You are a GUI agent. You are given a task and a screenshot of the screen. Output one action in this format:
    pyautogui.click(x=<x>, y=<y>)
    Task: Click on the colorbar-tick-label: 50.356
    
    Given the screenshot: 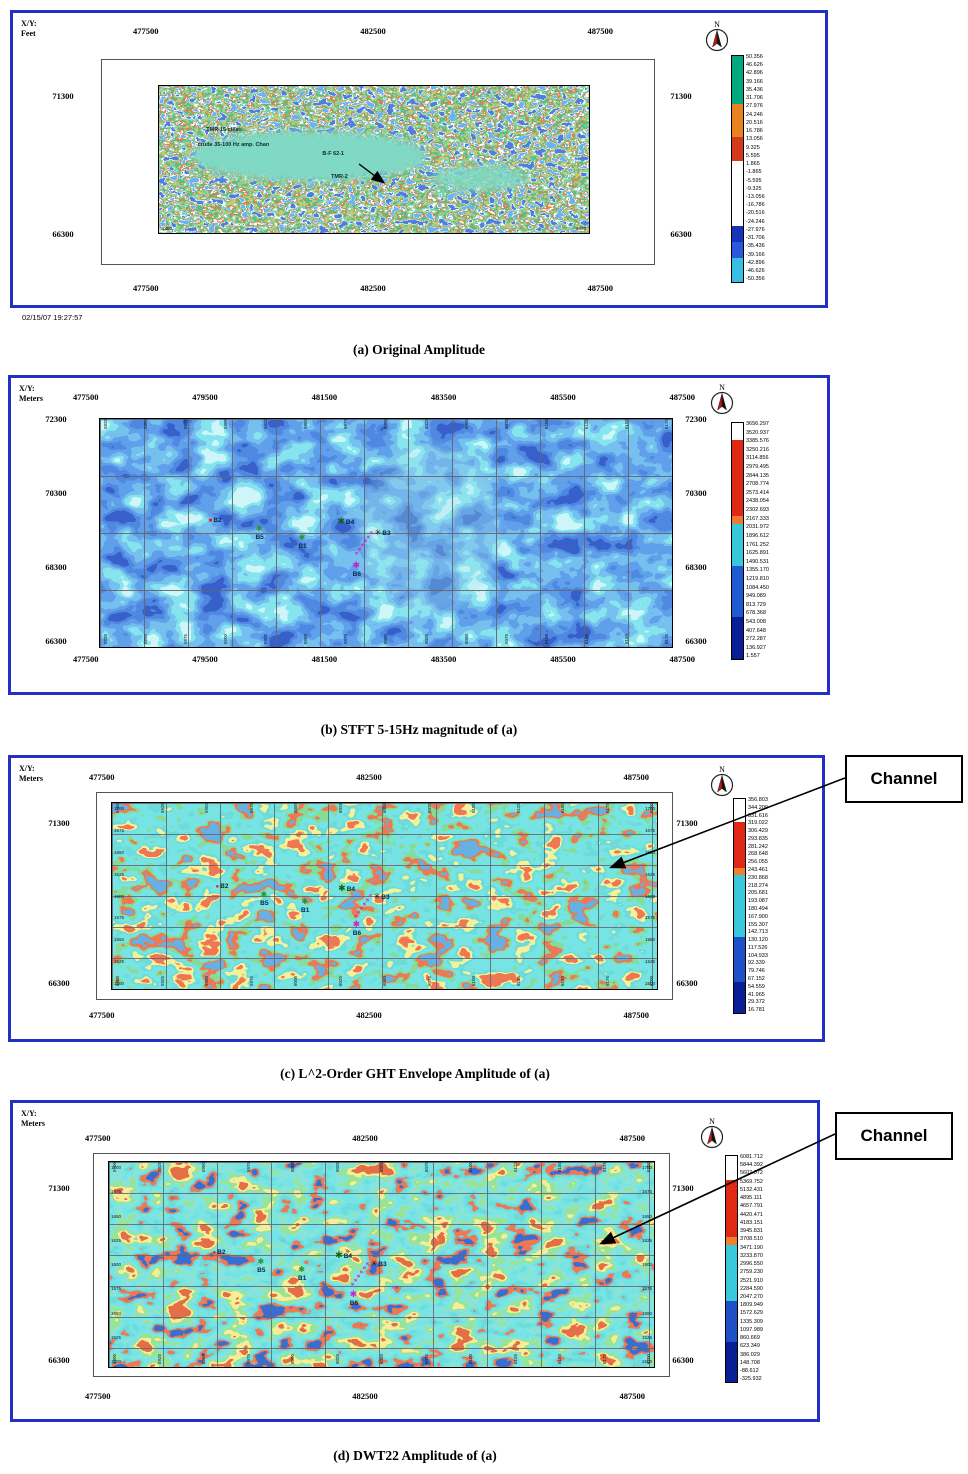 What is the action you would take?
    pyautogui.click(x=754, y=57)
    